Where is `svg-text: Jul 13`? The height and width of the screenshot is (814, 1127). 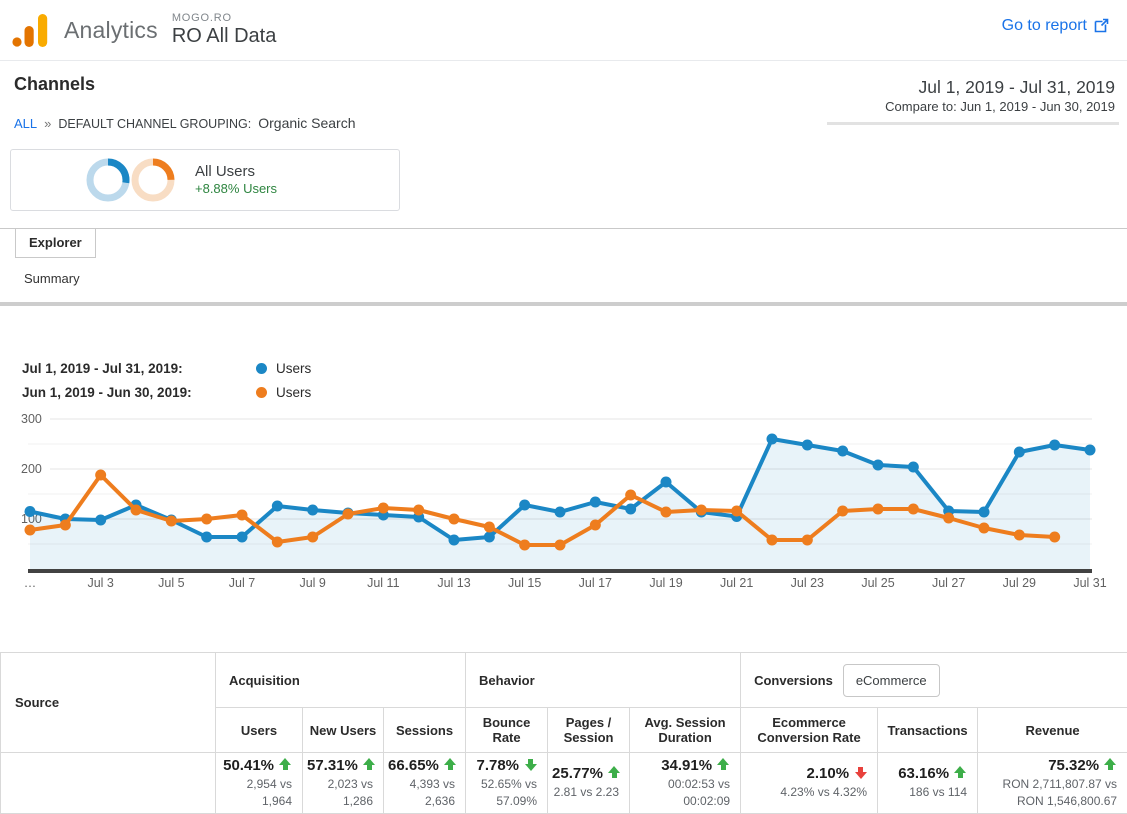
svg-text: Jul 13 is located at coordinates (453, 583).